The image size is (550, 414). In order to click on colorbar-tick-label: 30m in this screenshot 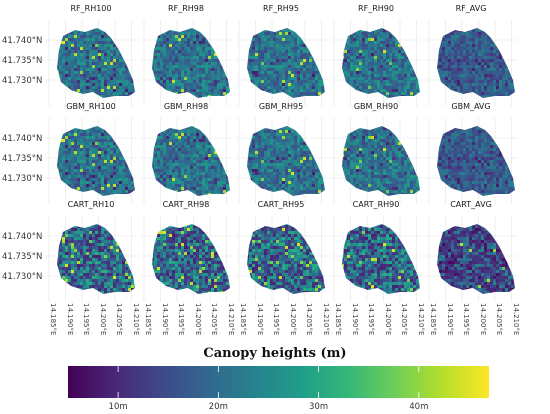, I will do `click(319, 407)`.